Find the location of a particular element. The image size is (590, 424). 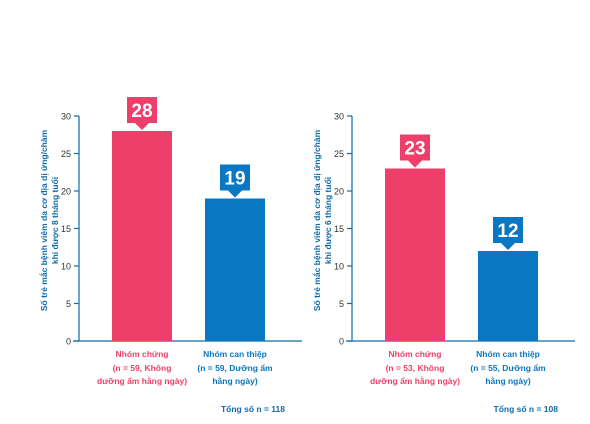

total-label: Tổng số n = 118 is located at coordinates (253, 409).